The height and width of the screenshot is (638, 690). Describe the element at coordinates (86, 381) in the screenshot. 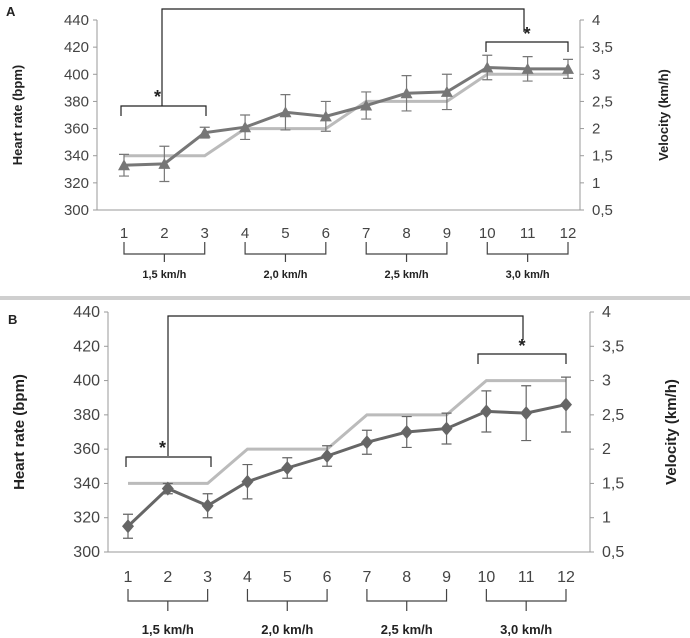

I see `y-tick-label: 400` at that location.